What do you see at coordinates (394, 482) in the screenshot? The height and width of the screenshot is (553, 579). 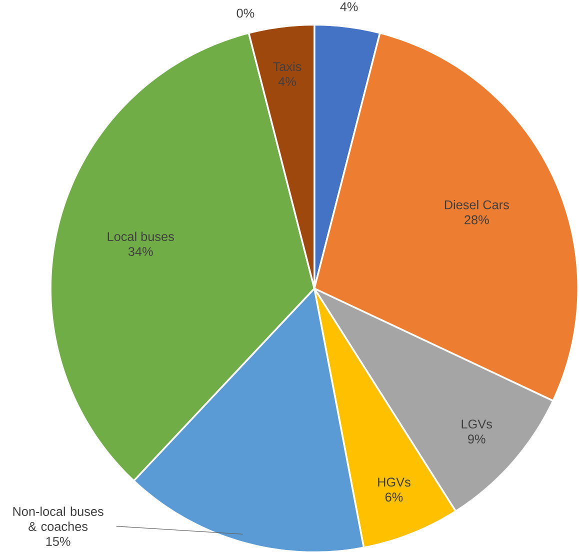 I see `slice-label: HGVs` at bounding box center [394, 482].